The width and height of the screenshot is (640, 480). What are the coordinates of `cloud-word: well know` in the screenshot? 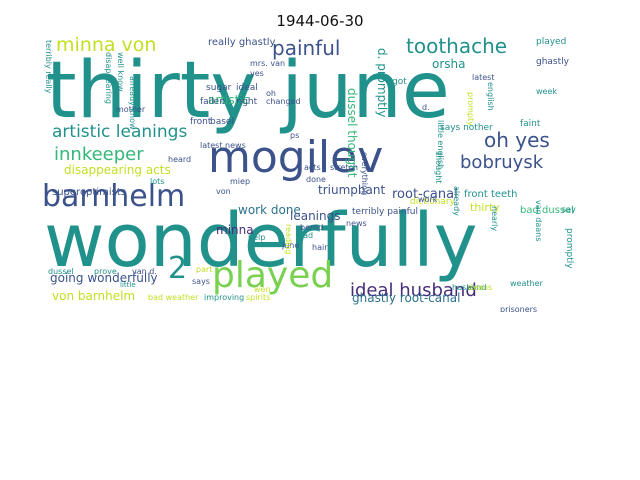 It's located at (120, 72).